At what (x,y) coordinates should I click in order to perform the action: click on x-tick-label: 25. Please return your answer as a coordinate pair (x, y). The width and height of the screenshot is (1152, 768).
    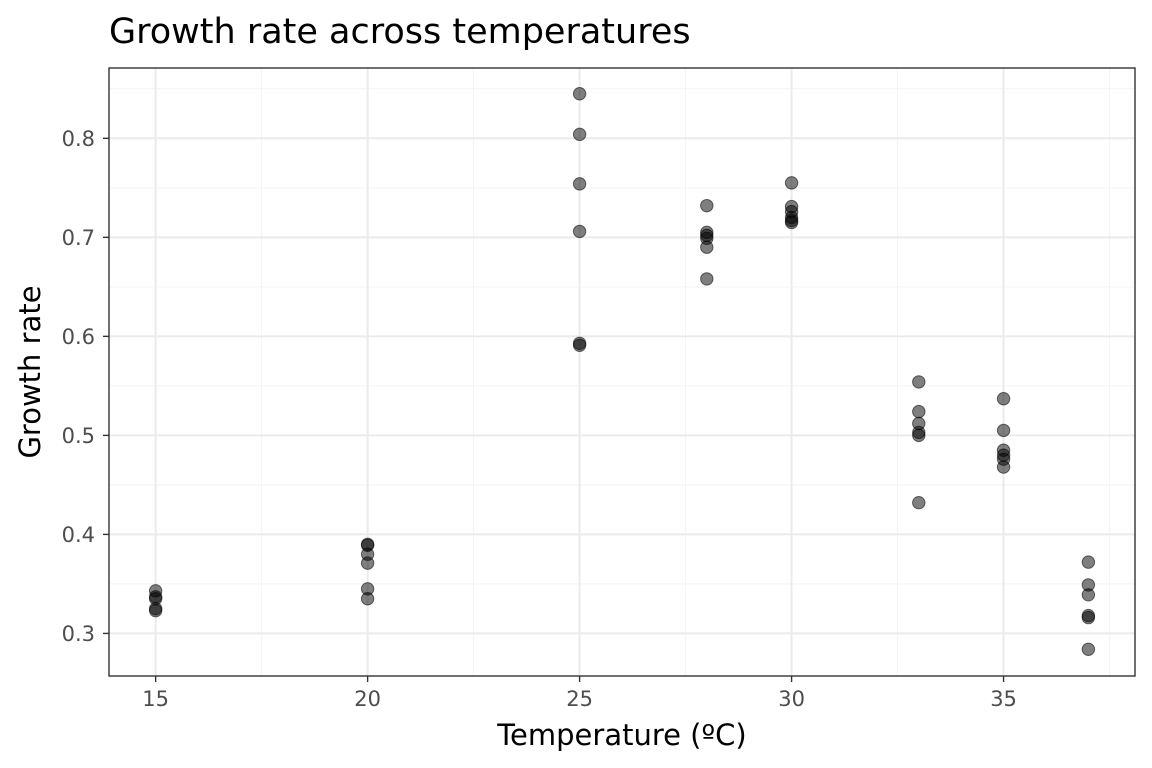
    Looking at the image, I should click on (579, 699).